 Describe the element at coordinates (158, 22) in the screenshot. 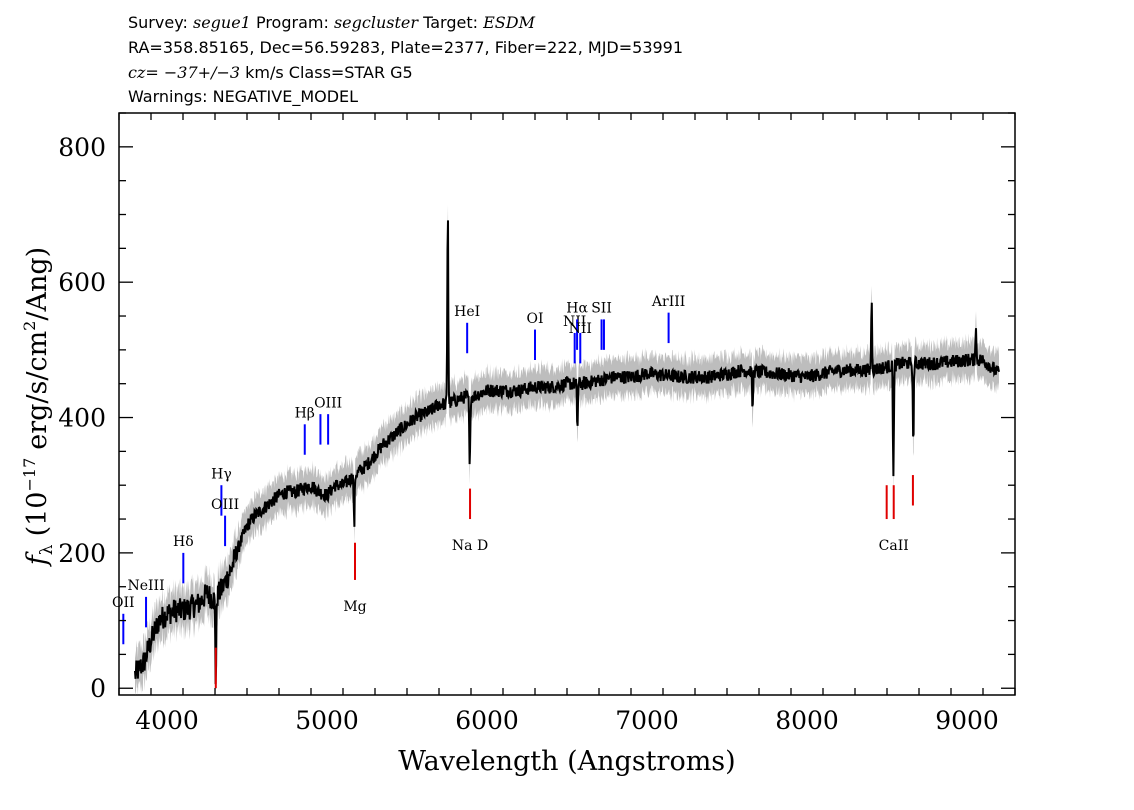

I see `survey-label: Survey:` at that location.